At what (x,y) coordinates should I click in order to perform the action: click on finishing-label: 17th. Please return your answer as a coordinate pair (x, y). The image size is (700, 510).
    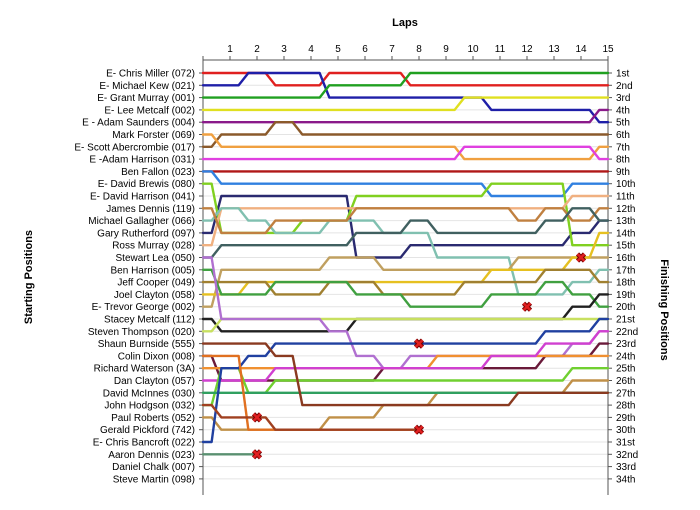
    Looking at the image, I should click on (625, 270).